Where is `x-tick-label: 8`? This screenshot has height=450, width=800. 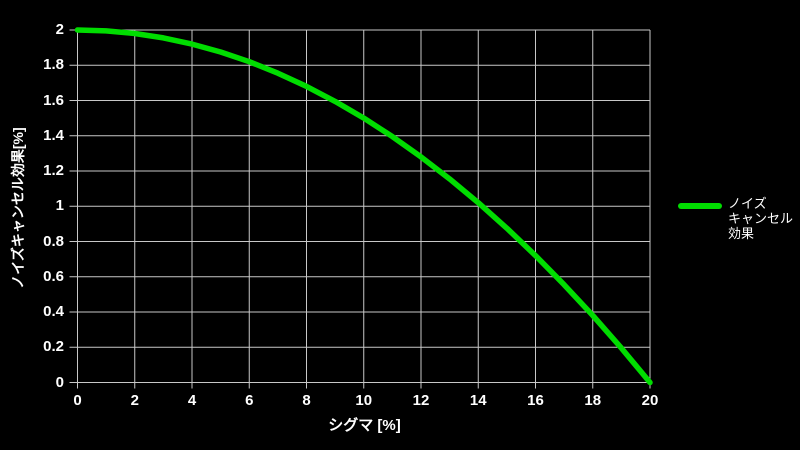
x-tick-label: 8 is located at coordinates (306, 400).